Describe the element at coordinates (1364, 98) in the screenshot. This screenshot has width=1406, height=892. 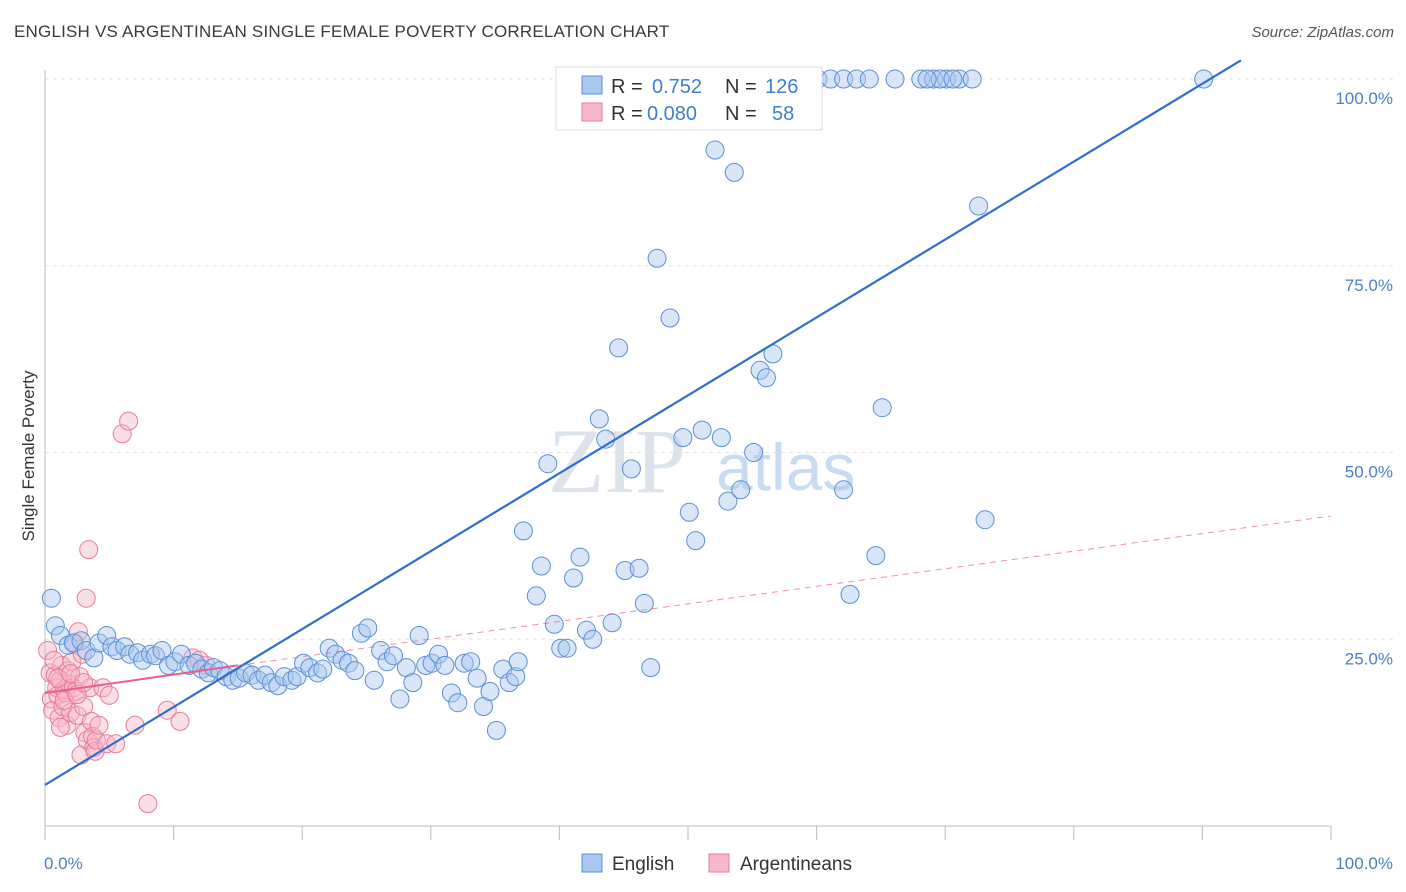
I see `y-tick-label: 100.0%` at that location.